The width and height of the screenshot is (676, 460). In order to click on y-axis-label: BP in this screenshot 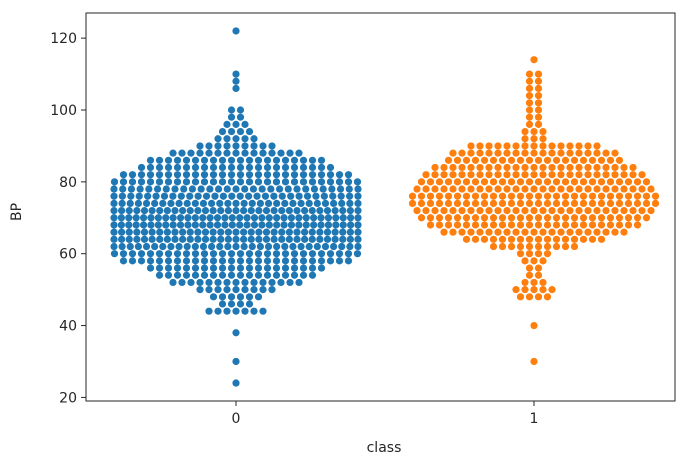, I will do `click(17, 212)`.